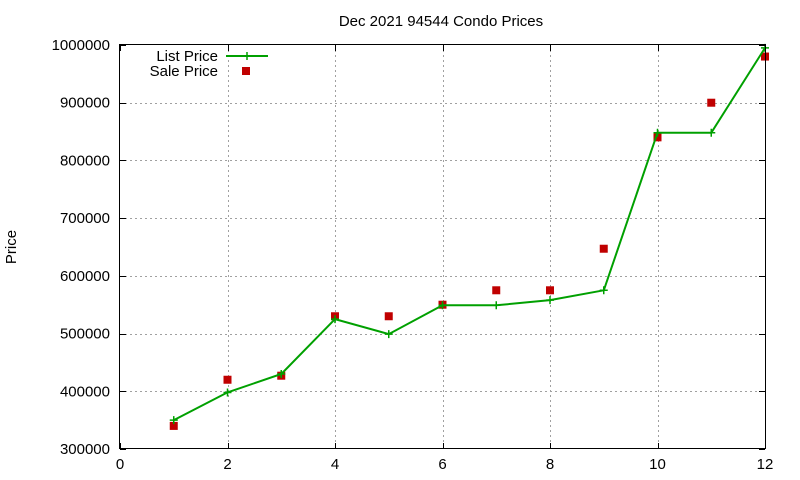 This screenshot has width=800, height=480. Describe the element at coordinates (550, 464) in the screenshot. I see `x-tick-label: 8` at that location.